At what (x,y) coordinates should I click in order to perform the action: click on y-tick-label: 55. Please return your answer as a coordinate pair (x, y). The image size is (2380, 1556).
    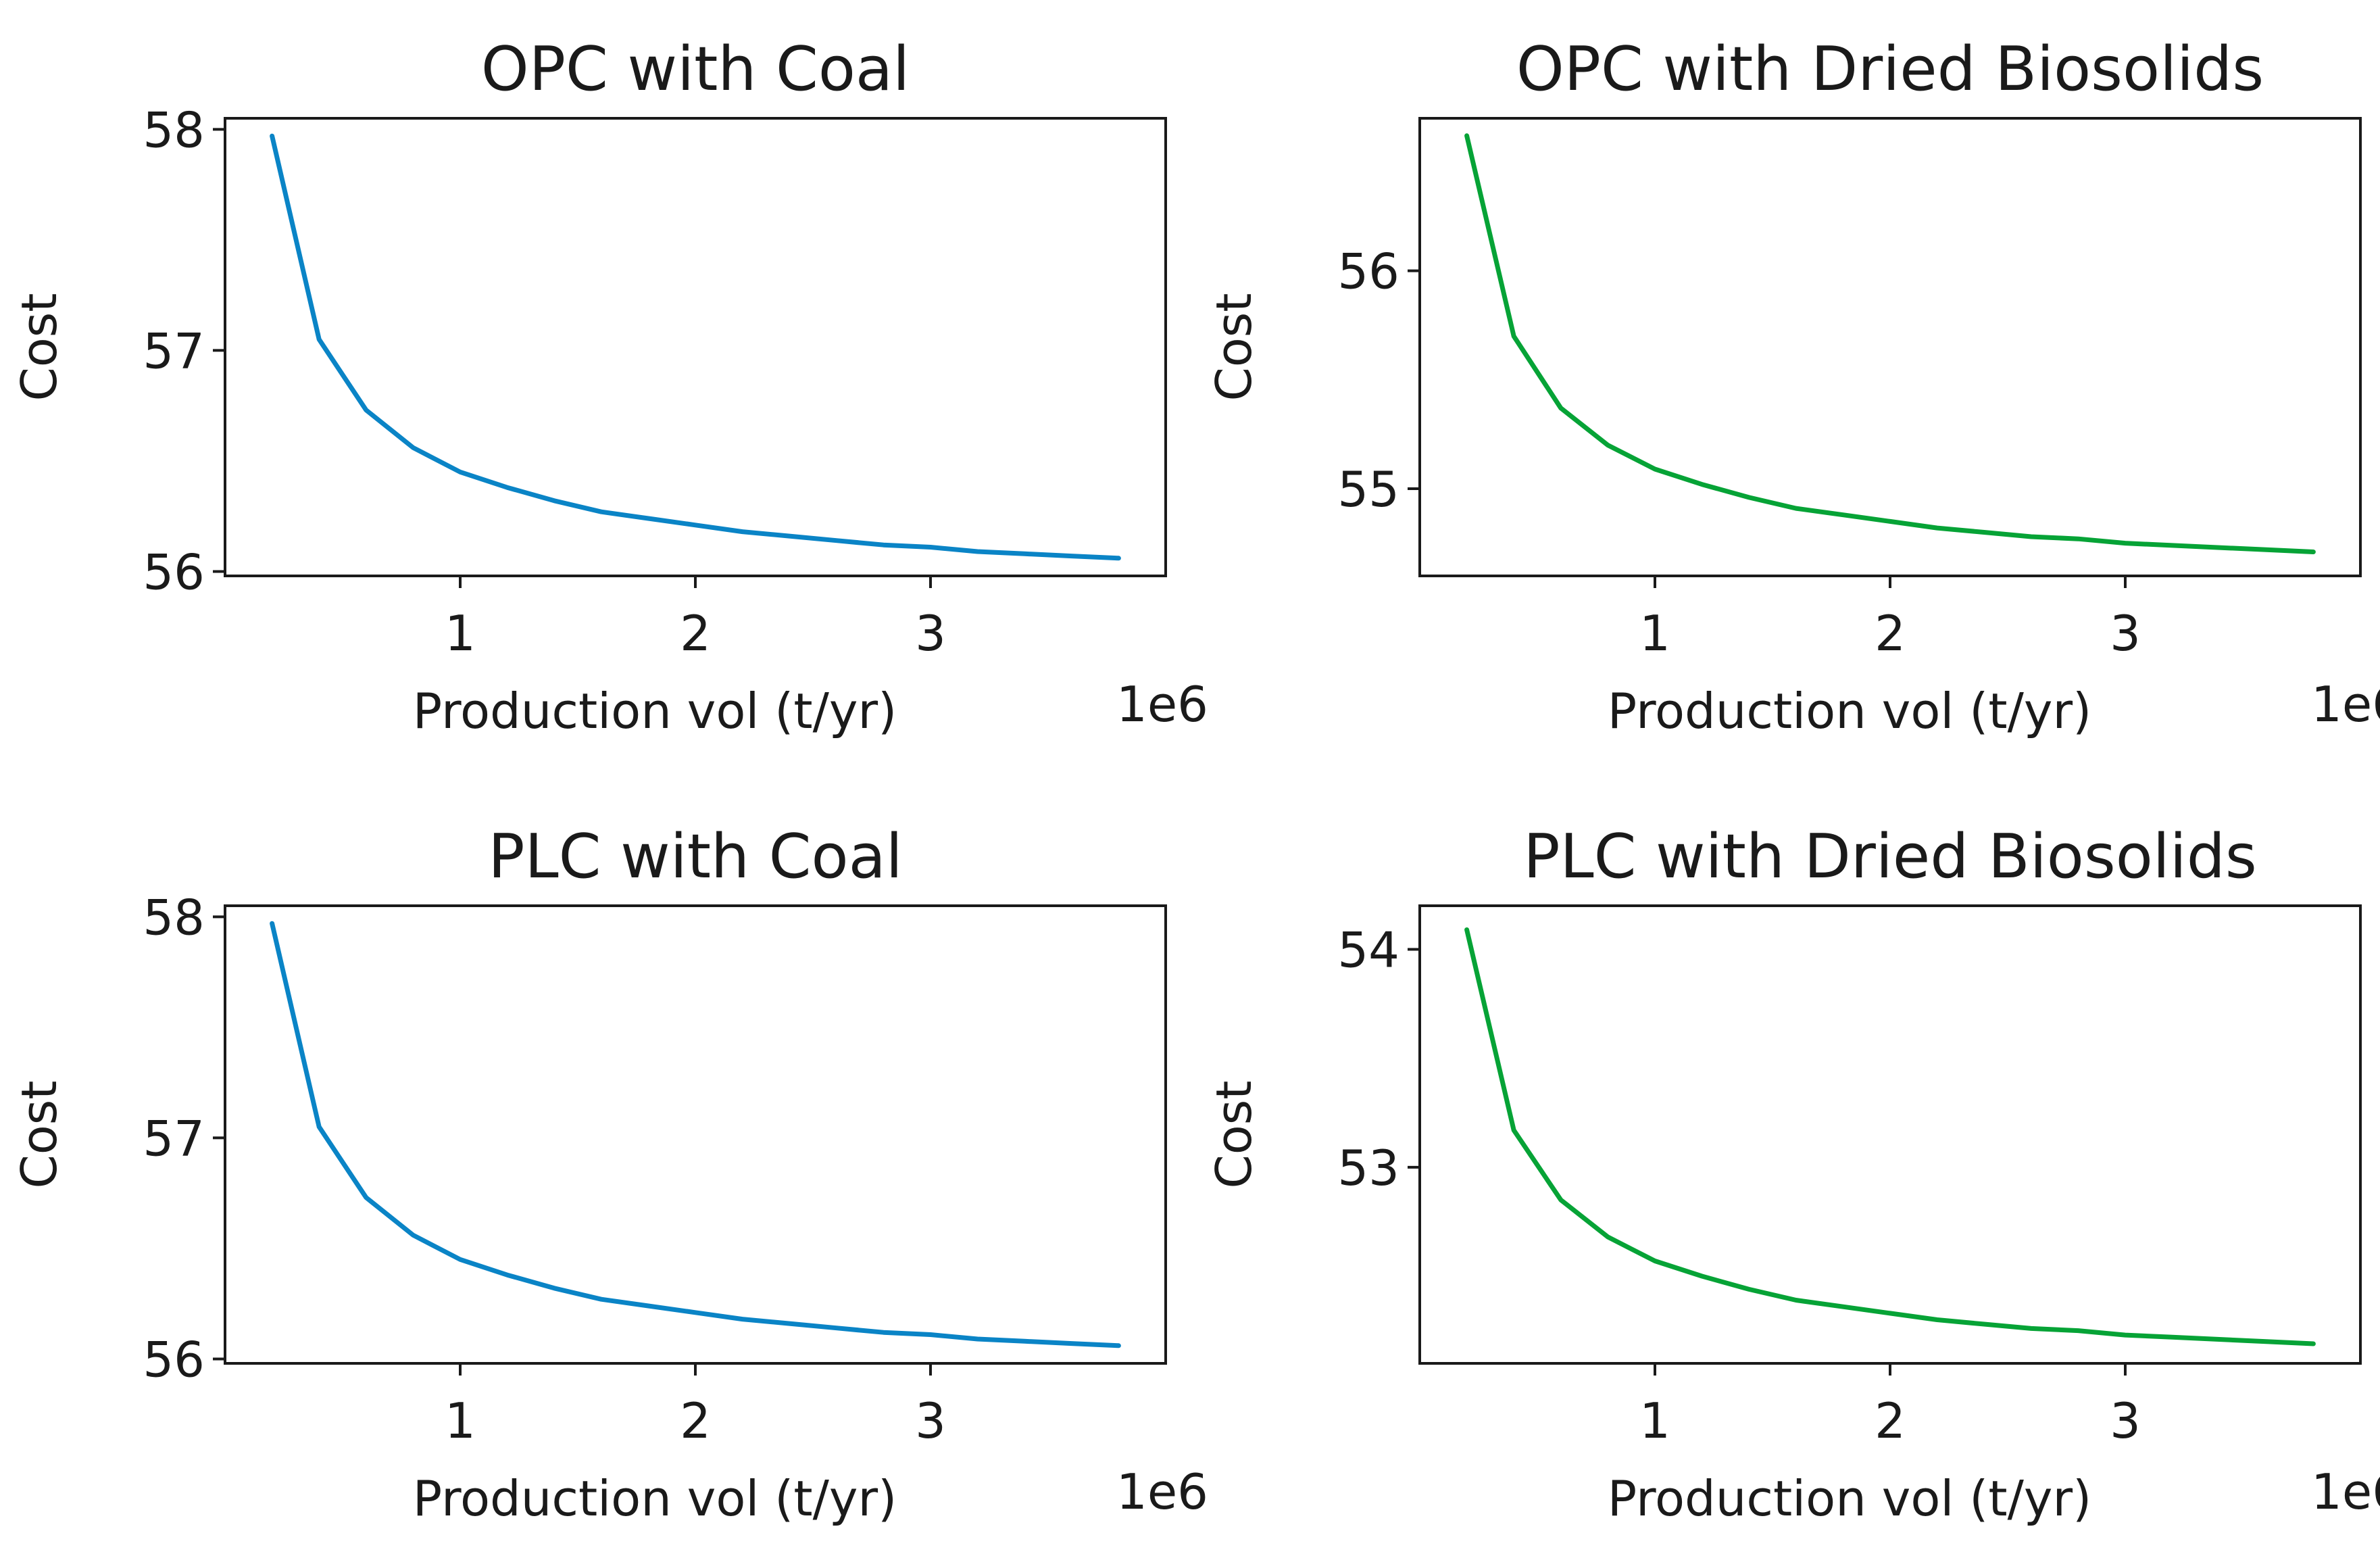
    Looking at the image, I should click on (1368, 489).